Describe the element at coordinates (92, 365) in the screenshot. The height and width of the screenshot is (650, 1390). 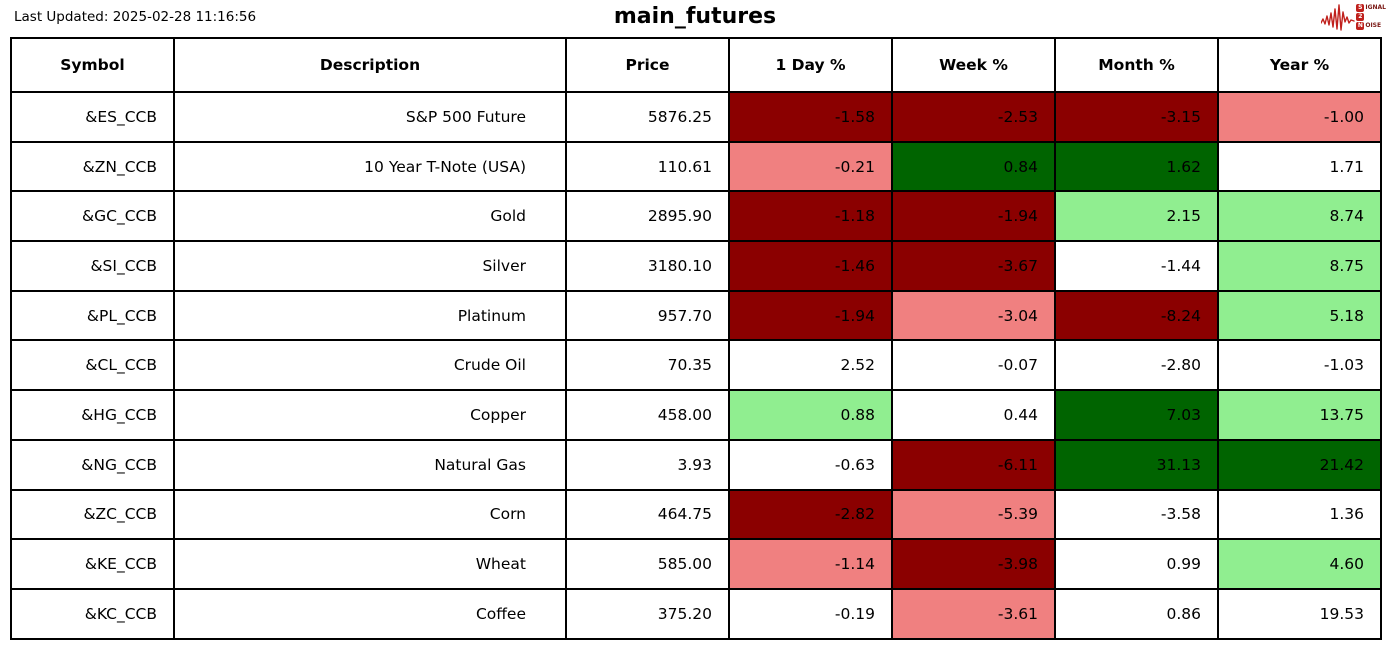
I see `symbol-cell: &CL_CCB` at that location.